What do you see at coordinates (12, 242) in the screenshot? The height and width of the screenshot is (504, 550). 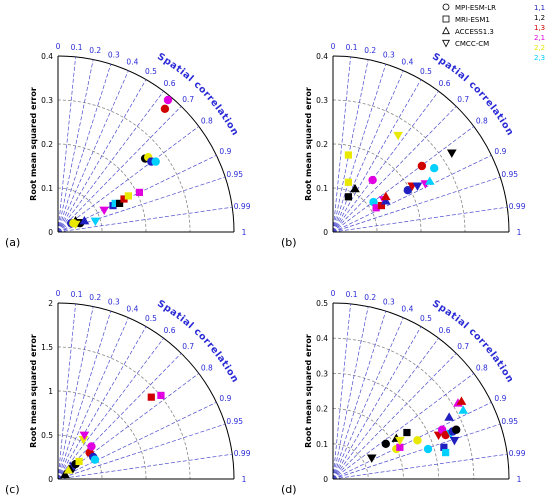 I see `subplot-label: (a)` at bounding box center [12, 242].